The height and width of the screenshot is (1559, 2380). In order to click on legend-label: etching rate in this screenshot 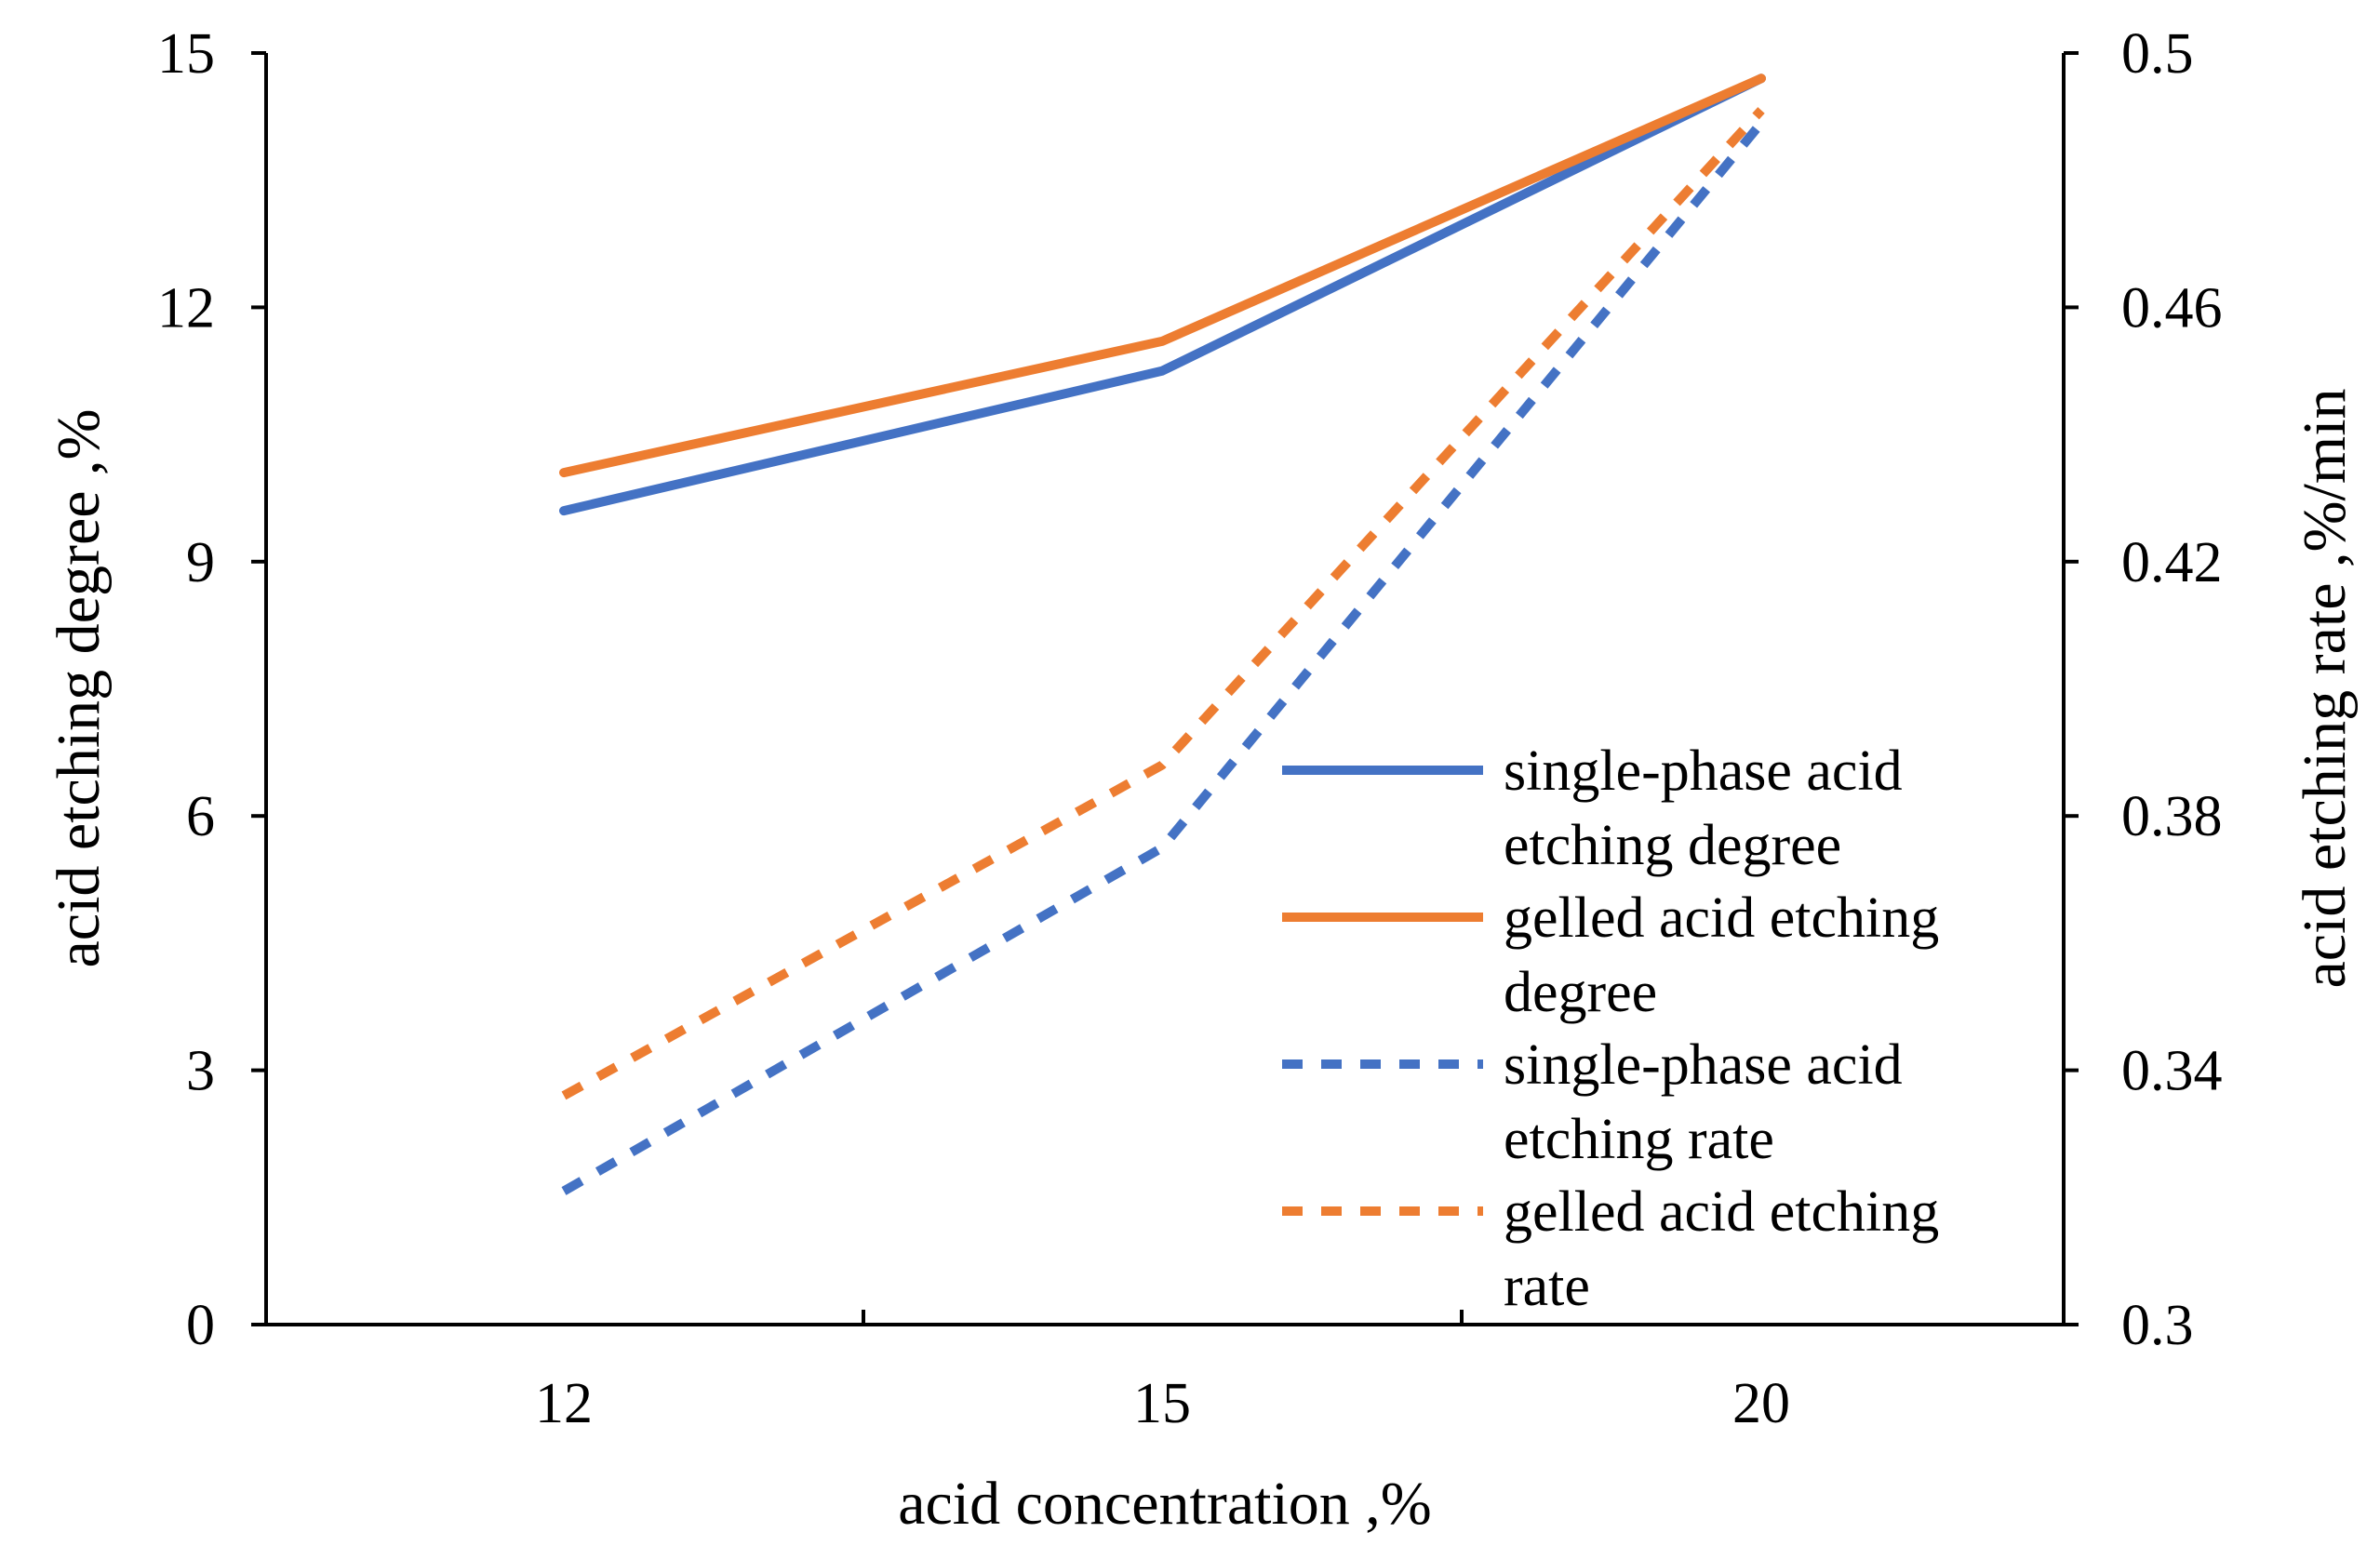, I will do `click(1639, 1139)`.